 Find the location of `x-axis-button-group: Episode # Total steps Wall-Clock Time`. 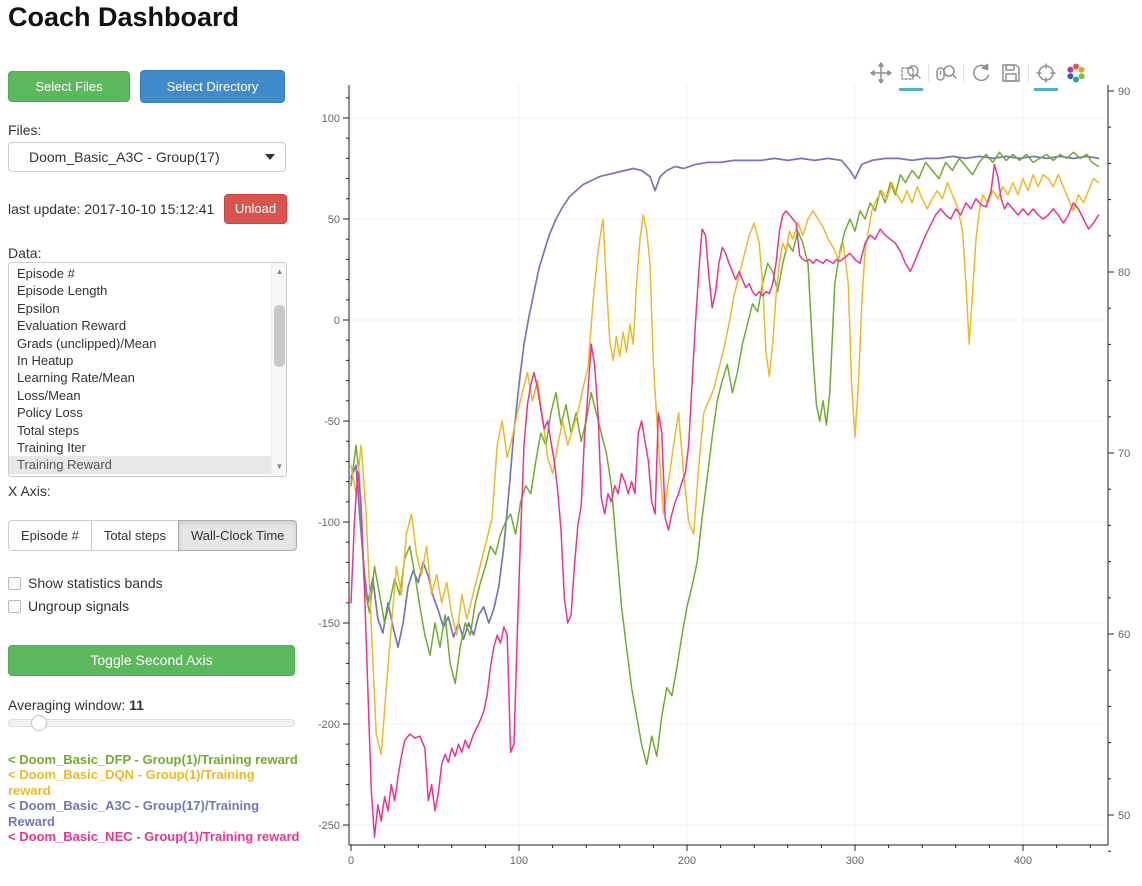

x-axis-button-group: Episode # Total steps Wall-Clock Time is located at coordinates (153, 535).